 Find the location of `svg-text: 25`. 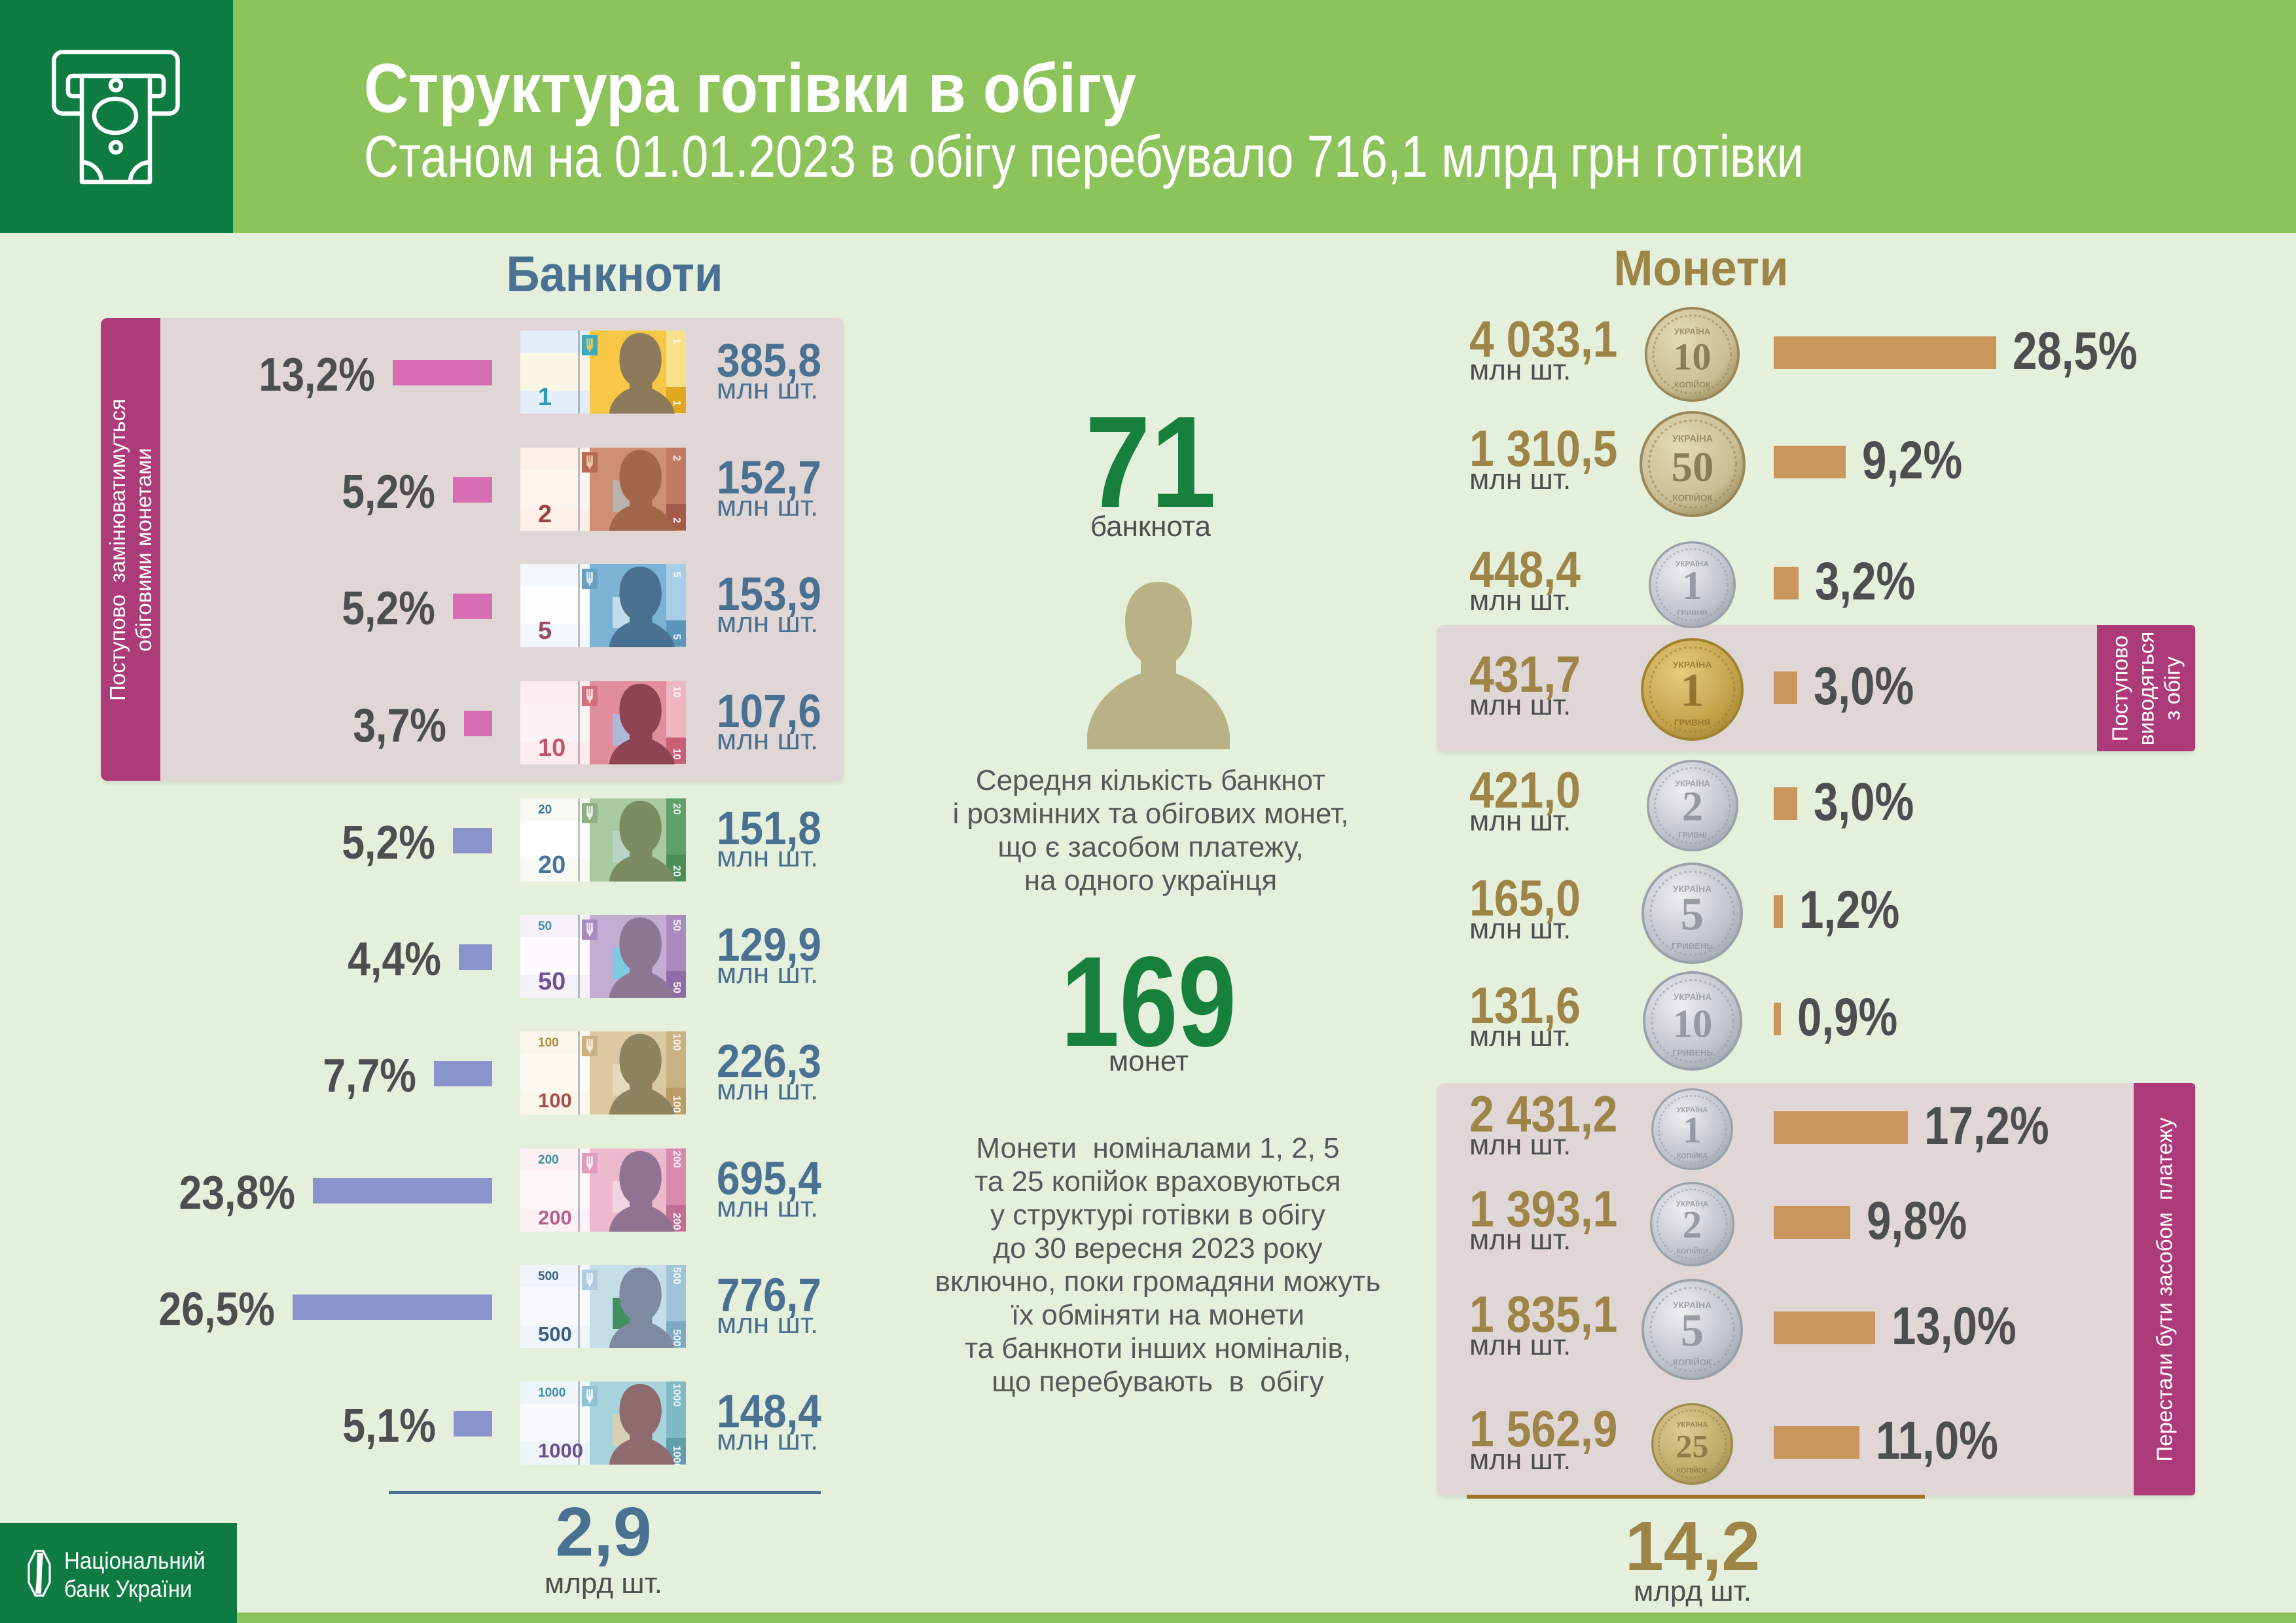

svg-text: 25 is located at coordinates (1692, 1446).